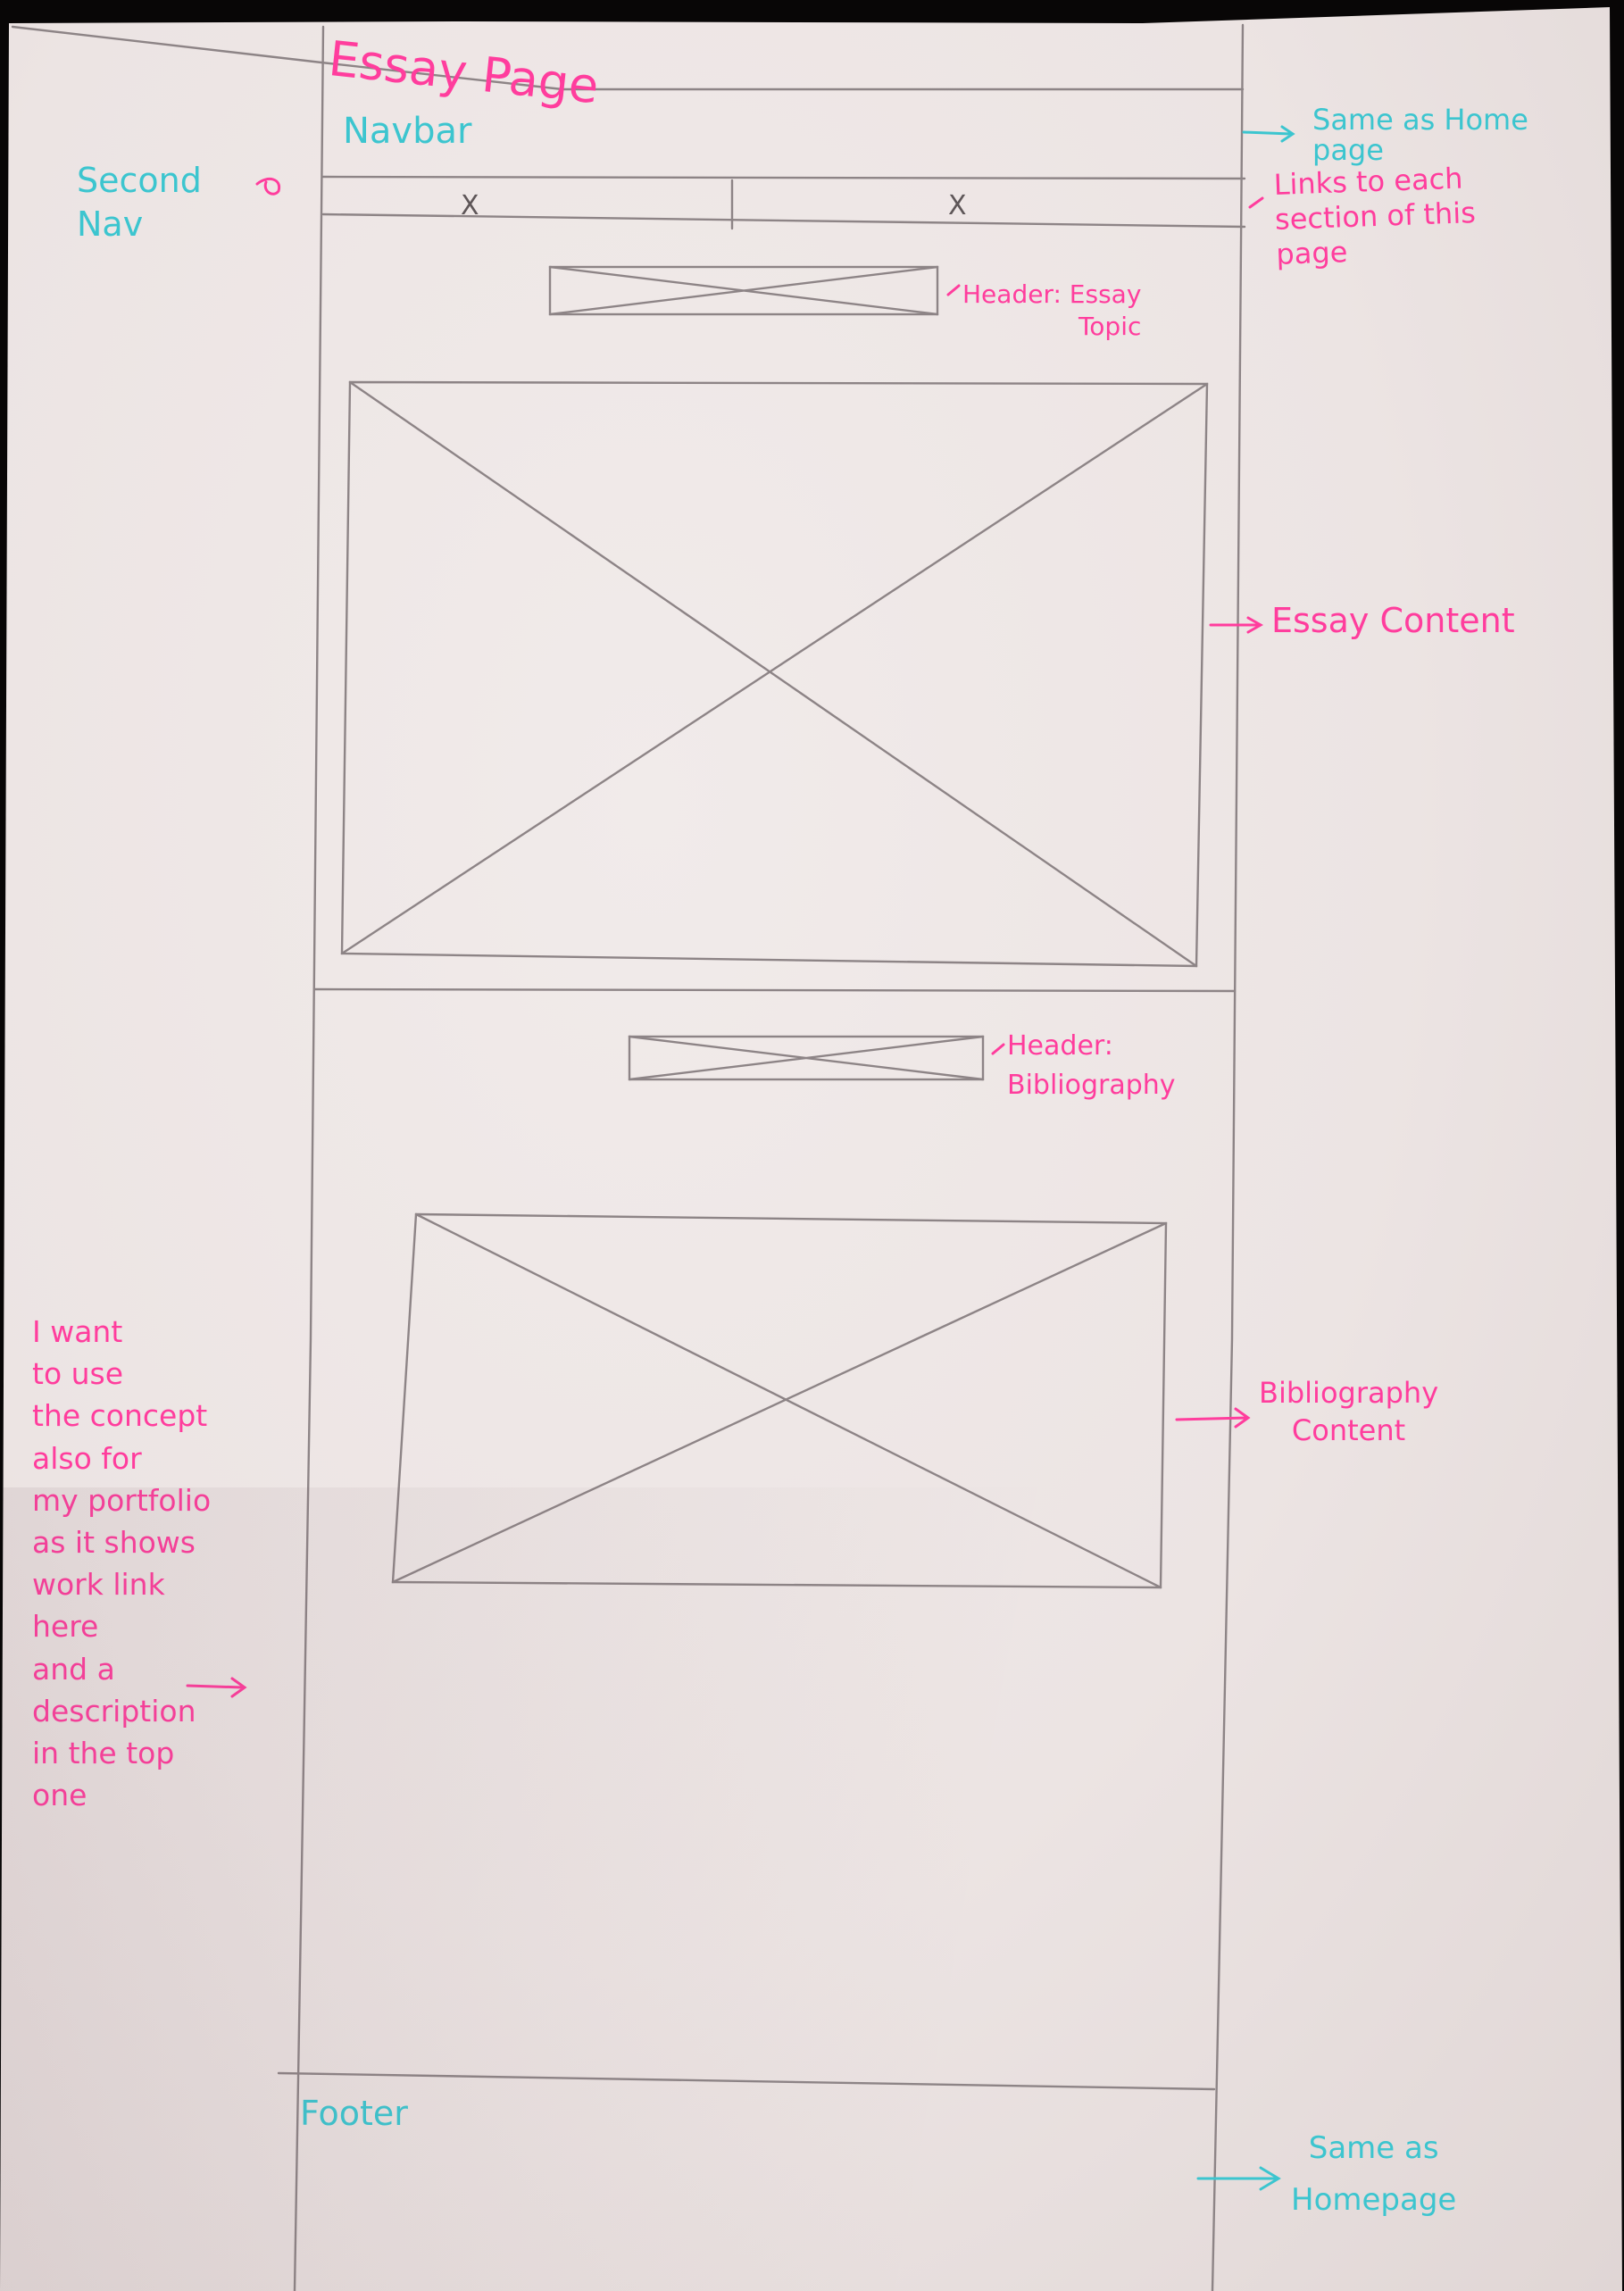  What do you see at coordinates (783, 220) in the screenshot?
I see `second-nav-rule` at bounding box center [783, 220].